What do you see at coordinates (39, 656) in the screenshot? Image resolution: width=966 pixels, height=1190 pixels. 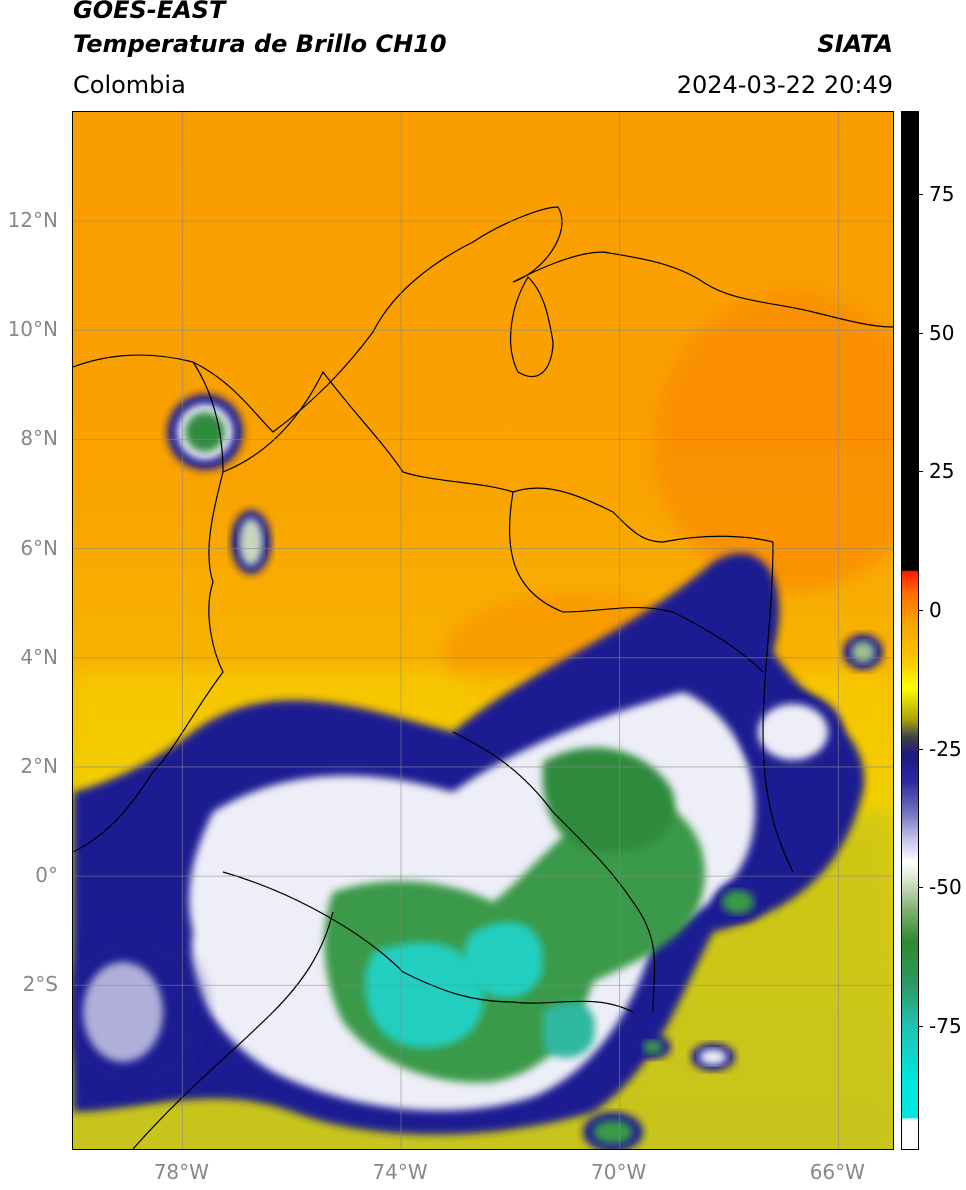 I see `lat-tick-label: 4°N` at bounding box center [39, 656].